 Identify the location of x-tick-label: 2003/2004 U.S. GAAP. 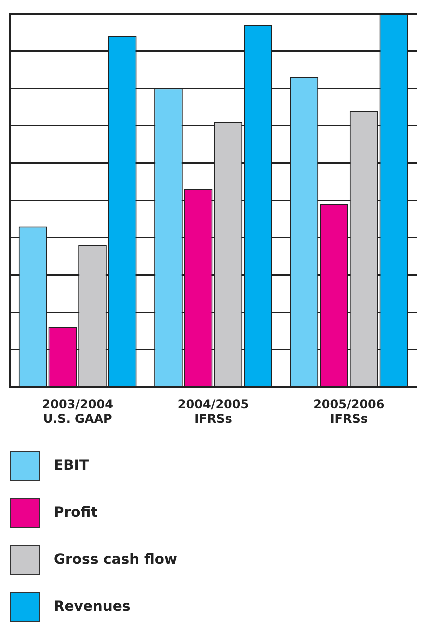
(78, 412).